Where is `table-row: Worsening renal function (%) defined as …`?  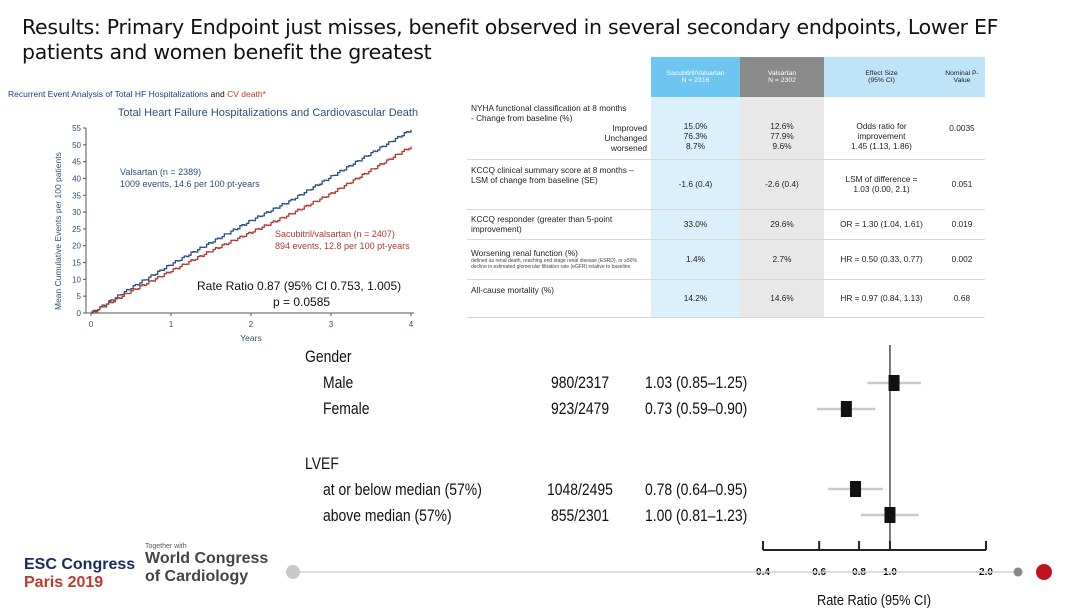 table-row: Worsening renal function (%) defined as … is located at coordinates (726, 259).